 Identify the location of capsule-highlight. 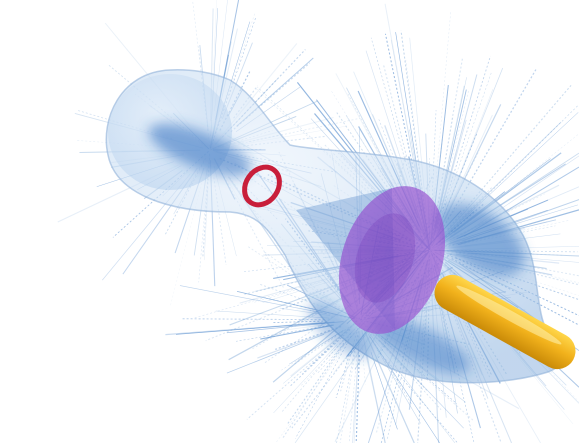
(509, 315).